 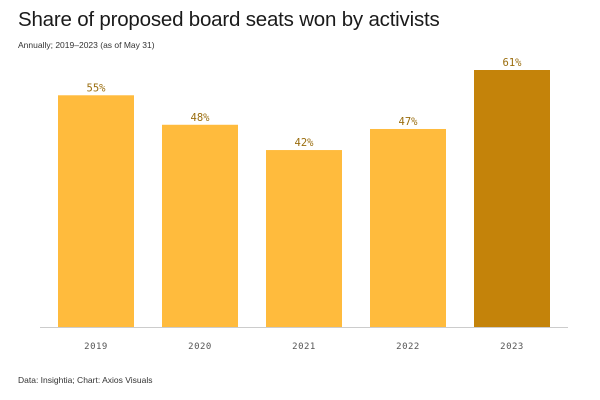 I want to click on x-tick-label-2022: 2022, so click(x=408, y=347).